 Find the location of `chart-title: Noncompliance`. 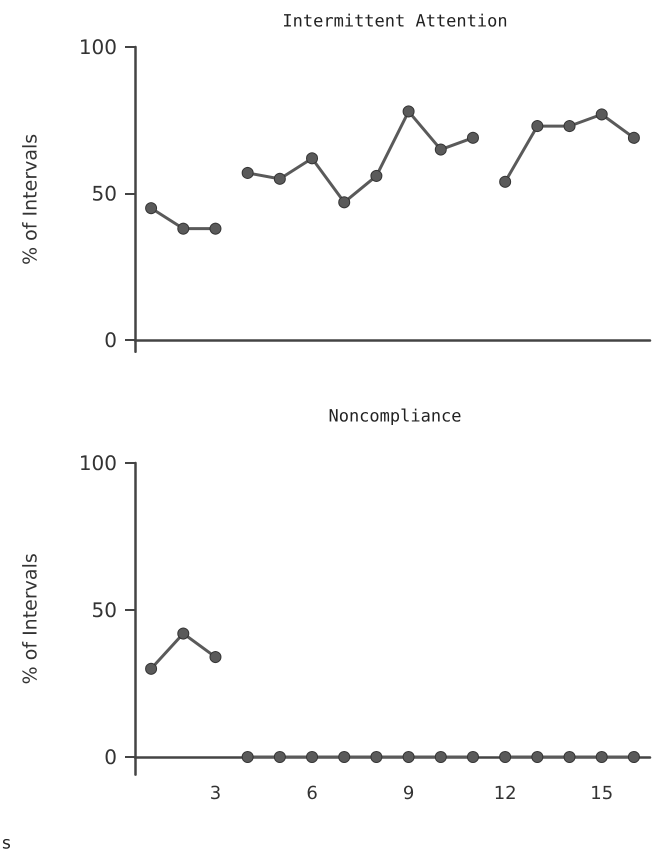

chart-title: Noncompliance is located at coordinates (395, 416).